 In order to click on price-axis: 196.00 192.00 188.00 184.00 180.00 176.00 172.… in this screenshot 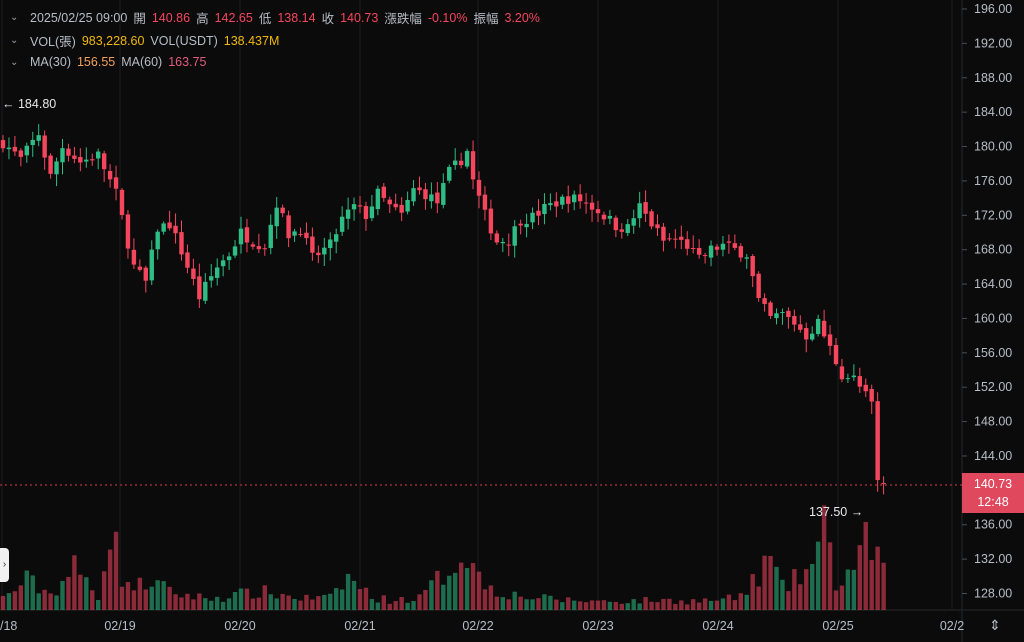, I will do `click(987, 301)`.